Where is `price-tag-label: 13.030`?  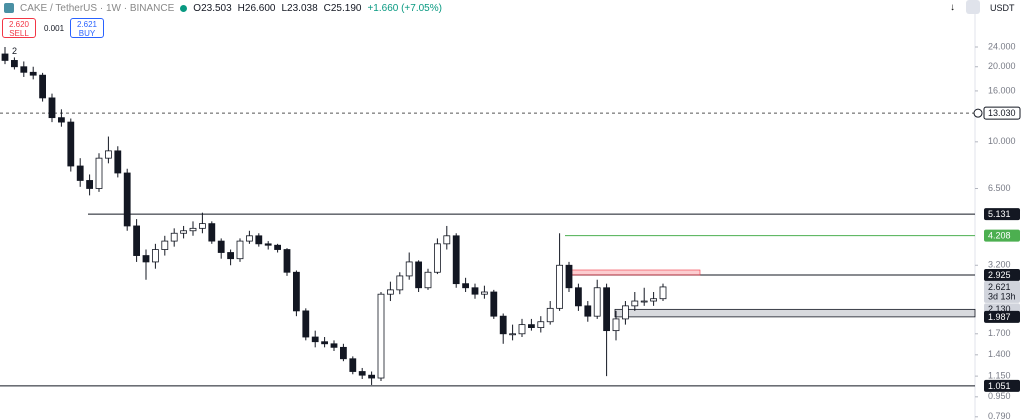 price-tag-label: 13.030 is located at coordinates (1002, 113).